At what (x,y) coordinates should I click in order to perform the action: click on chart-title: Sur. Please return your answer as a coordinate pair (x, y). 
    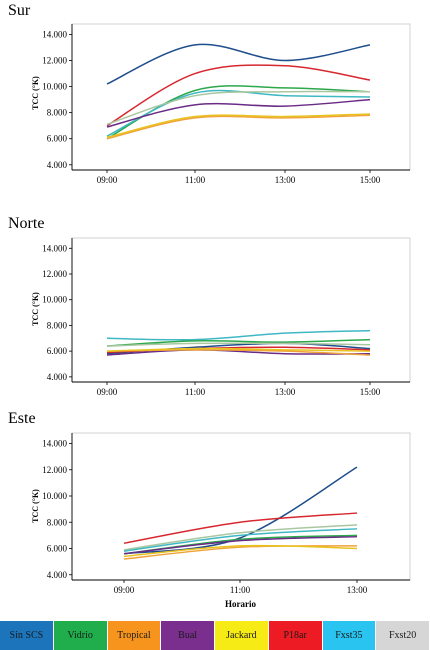
    Looking at the image, I should click on (19, 10).